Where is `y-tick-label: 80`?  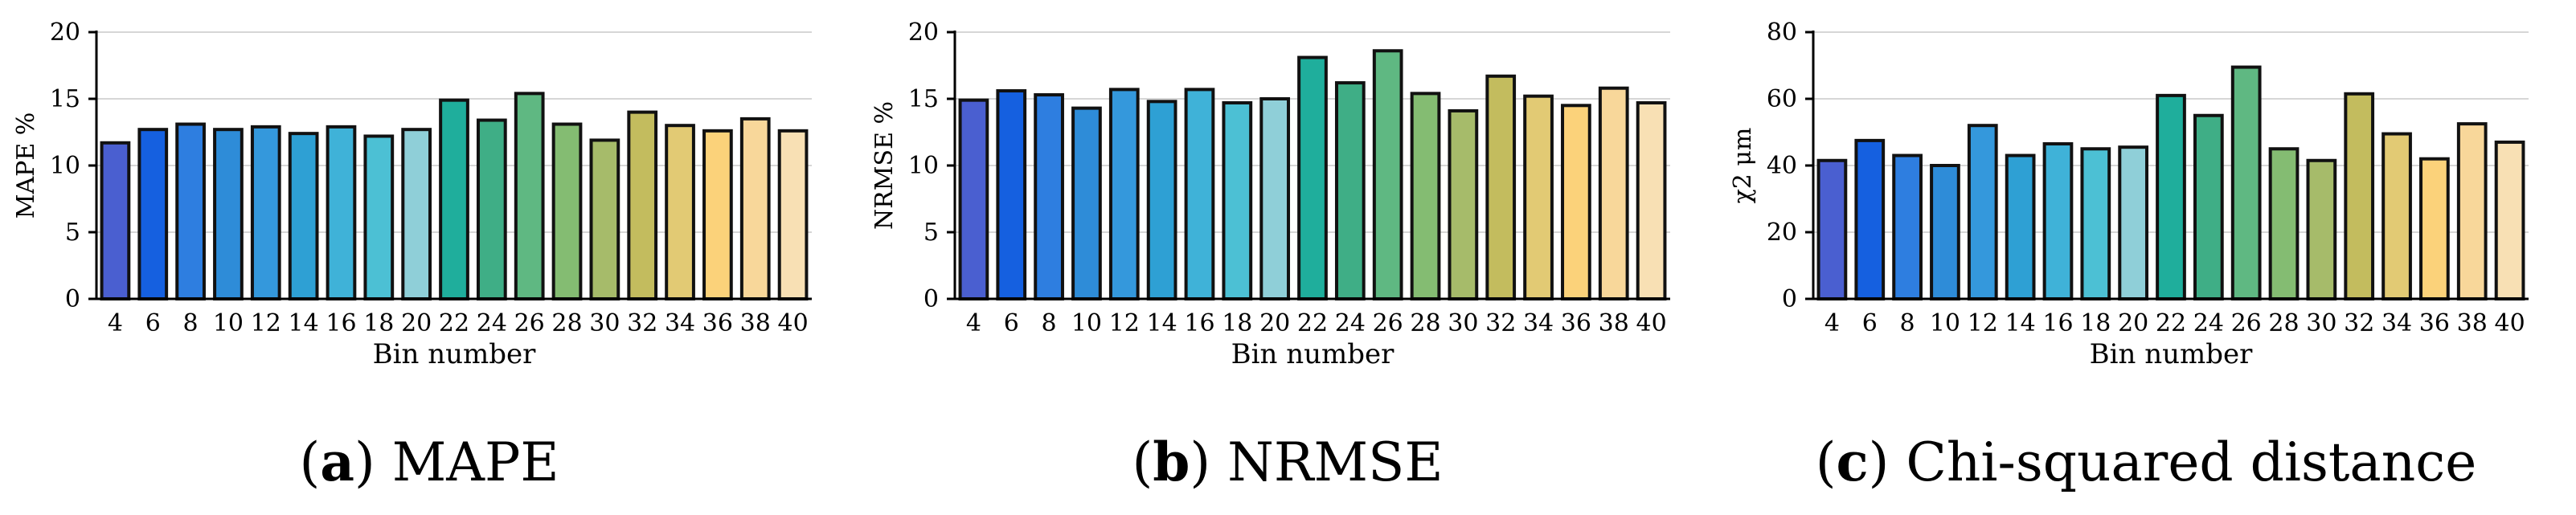
y-tick-label: 80 is located at coordinates (1782, 32).